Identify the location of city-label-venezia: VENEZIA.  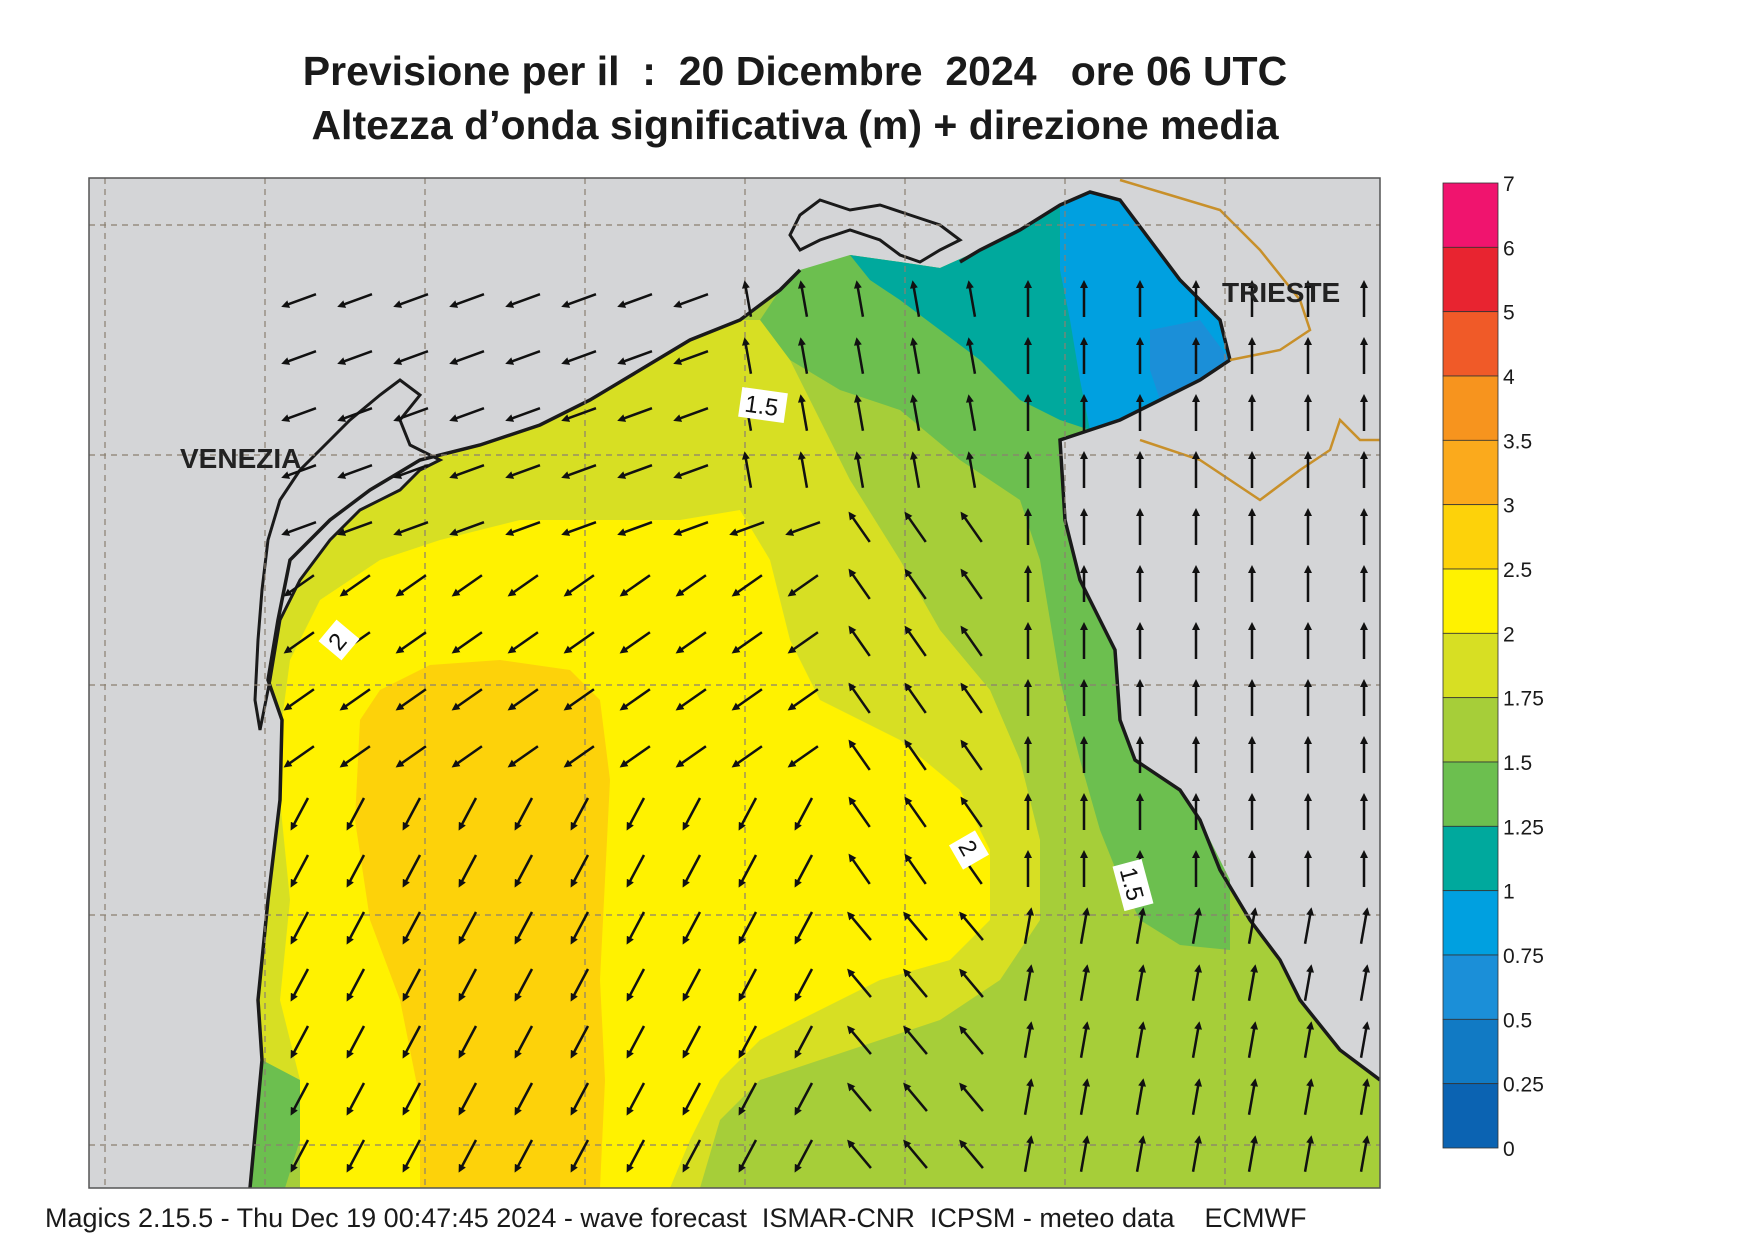
(240, 458).